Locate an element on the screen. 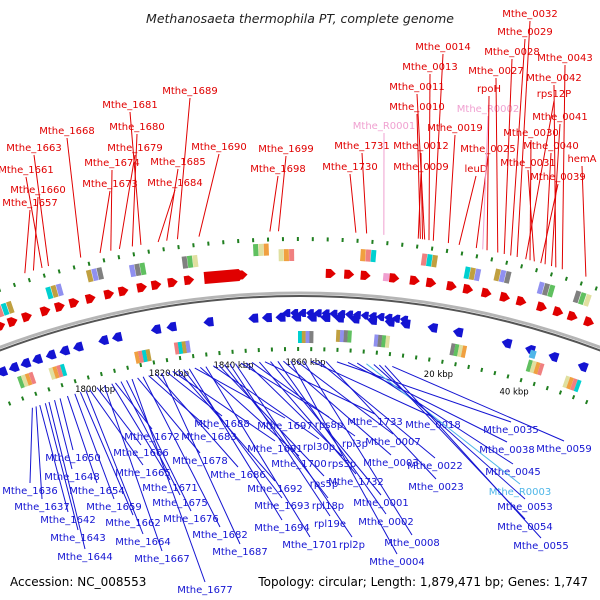 The image size is (600, 600). gene-label: Mthe_1700 is located at coordinates (299, 464).